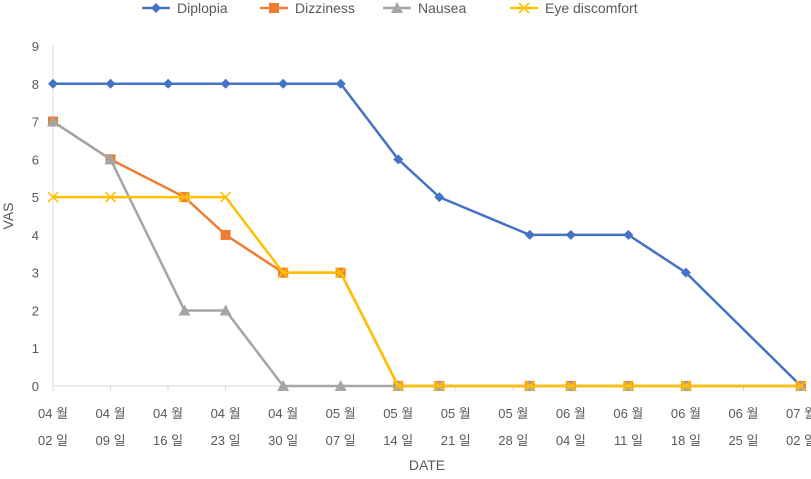  Describe the element at coordinates (111, 440) in the screenshot. I see `x-tick-label-day: 09 일` at that location.